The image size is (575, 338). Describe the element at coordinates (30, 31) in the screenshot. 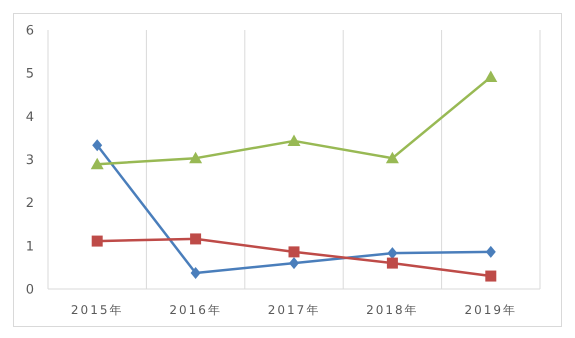

I see `y-tick-label: 6` at that location.